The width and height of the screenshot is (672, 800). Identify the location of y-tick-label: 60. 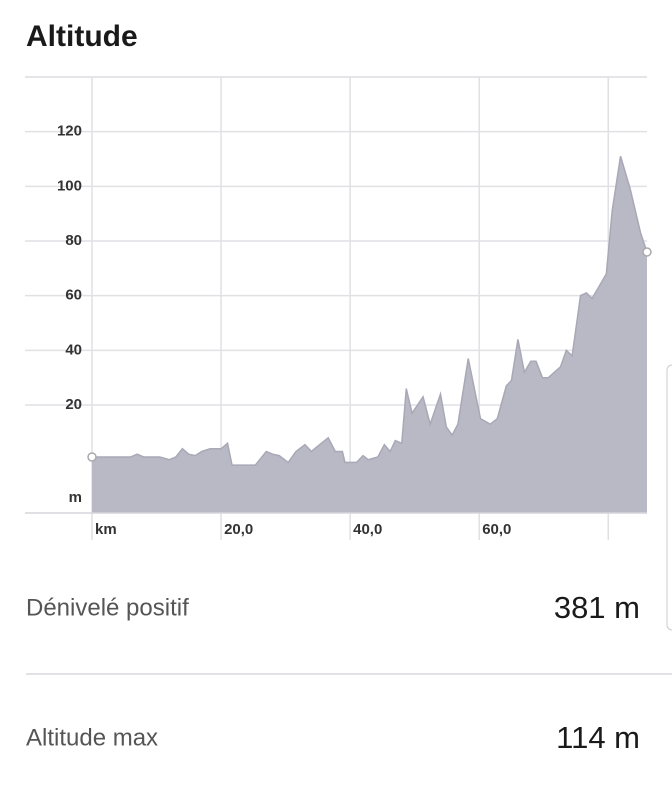
(73, 295).